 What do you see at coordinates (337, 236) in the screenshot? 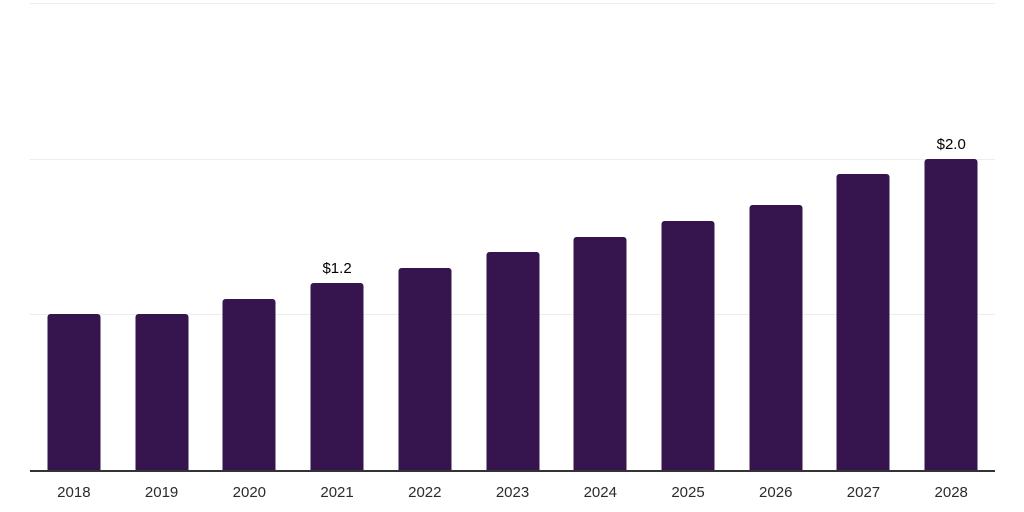
I see `bar-slot: $1.2` at bounding box center [337, 236].